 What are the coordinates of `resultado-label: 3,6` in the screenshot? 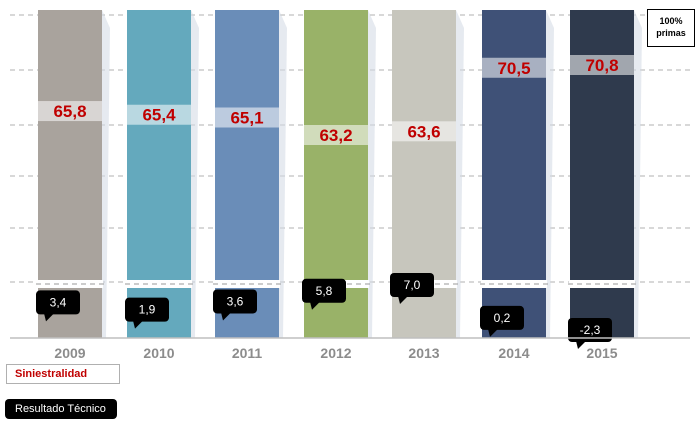 It's located at (235, 301).